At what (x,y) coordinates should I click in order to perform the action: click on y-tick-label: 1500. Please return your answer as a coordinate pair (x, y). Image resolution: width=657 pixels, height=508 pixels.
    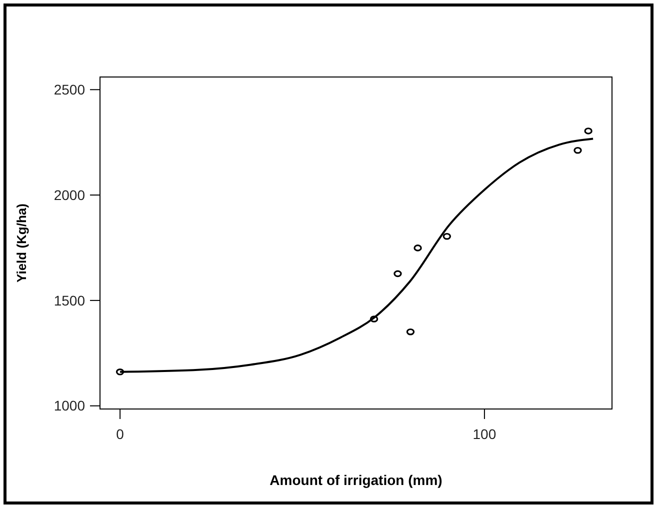
    Looking at the image, I should click on (70, 300).